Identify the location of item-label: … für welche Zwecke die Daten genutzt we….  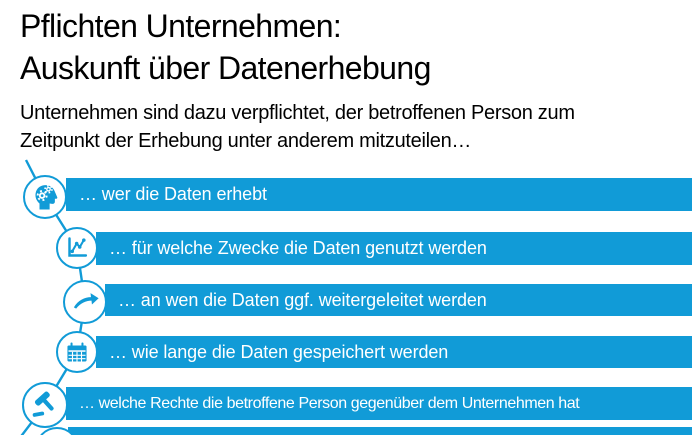
(298, 248).